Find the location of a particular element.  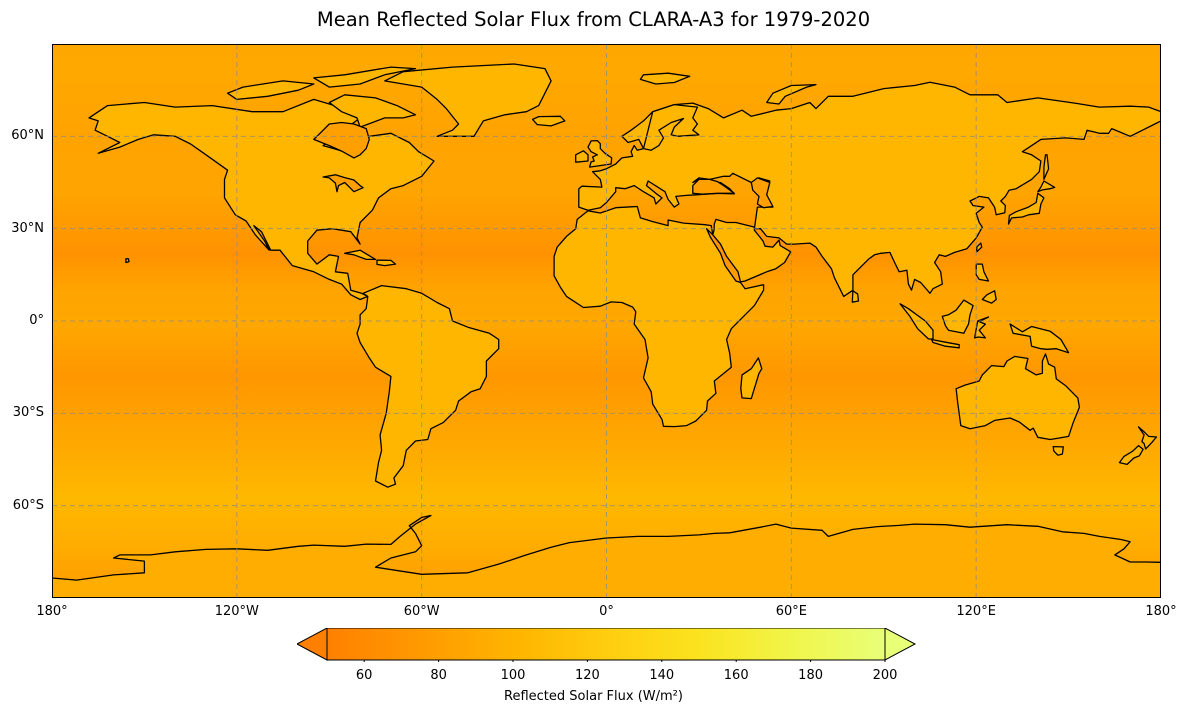

landmass-hokkaido is located at coordinates (1046, 186).